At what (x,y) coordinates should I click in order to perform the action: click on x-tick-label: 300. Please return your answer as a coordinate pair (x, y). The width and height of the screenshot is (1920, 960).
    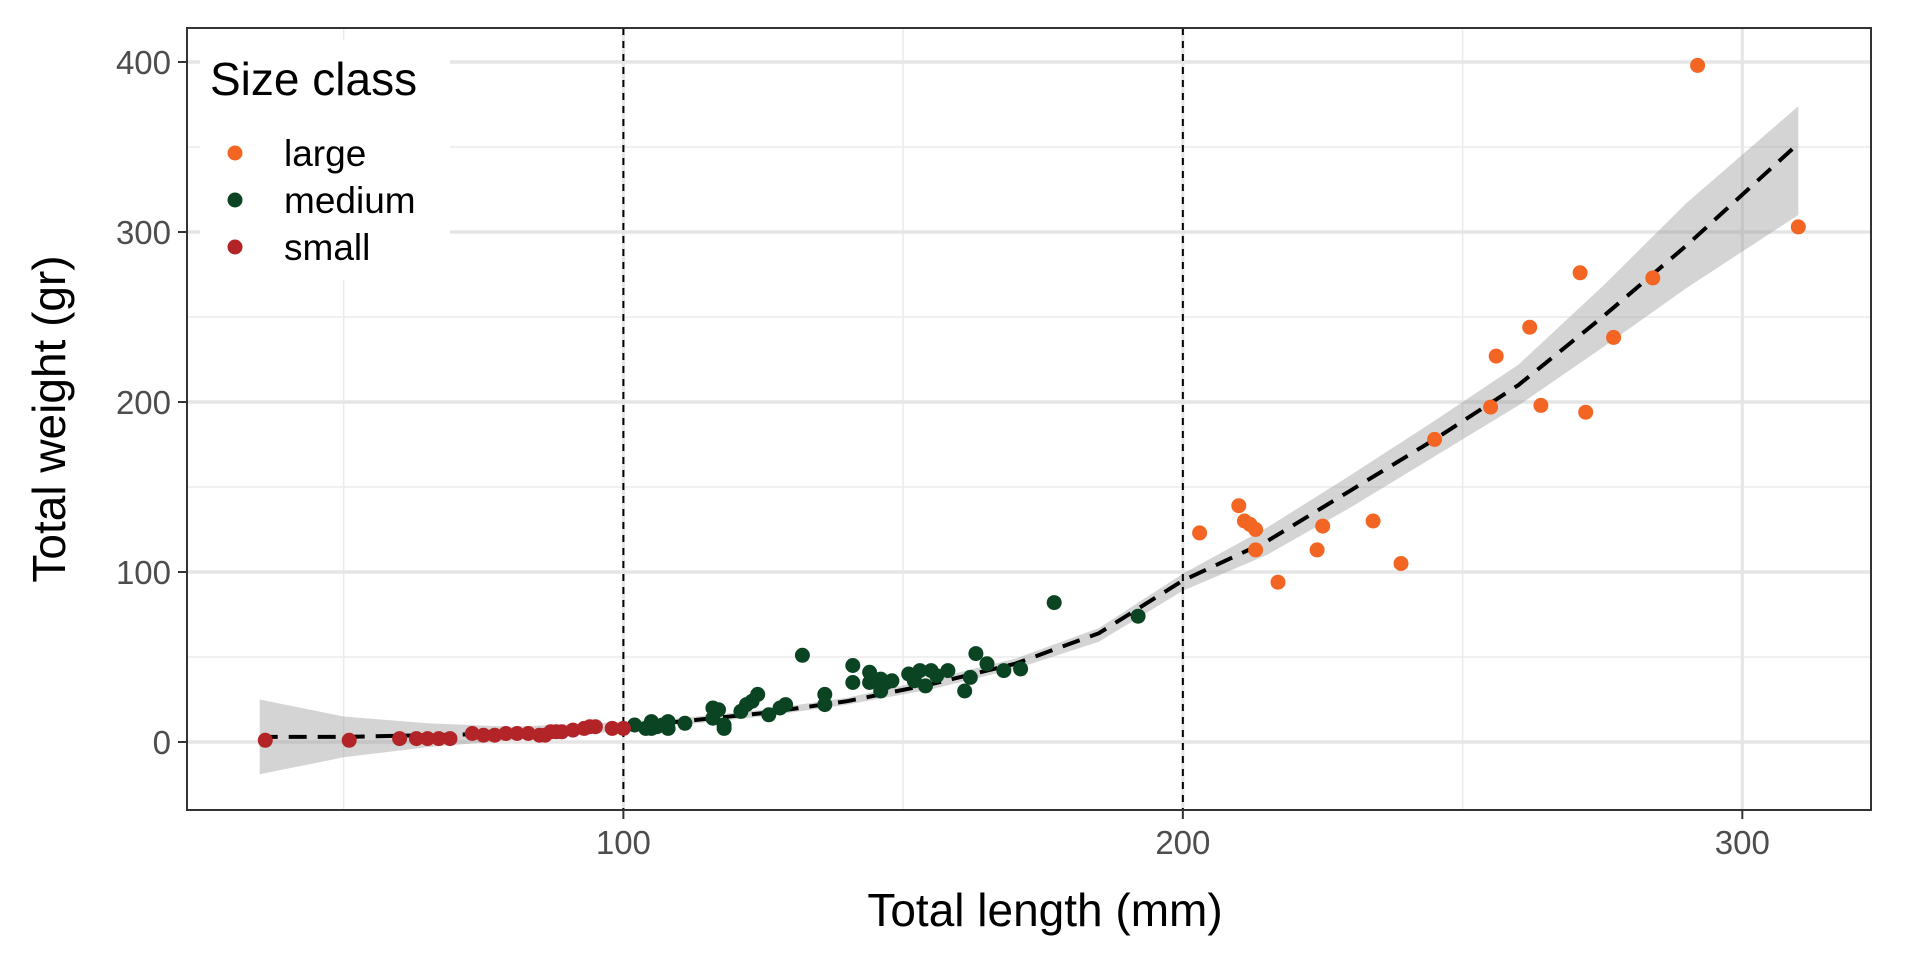
    Looking at the image, I should click on (1742, 842).